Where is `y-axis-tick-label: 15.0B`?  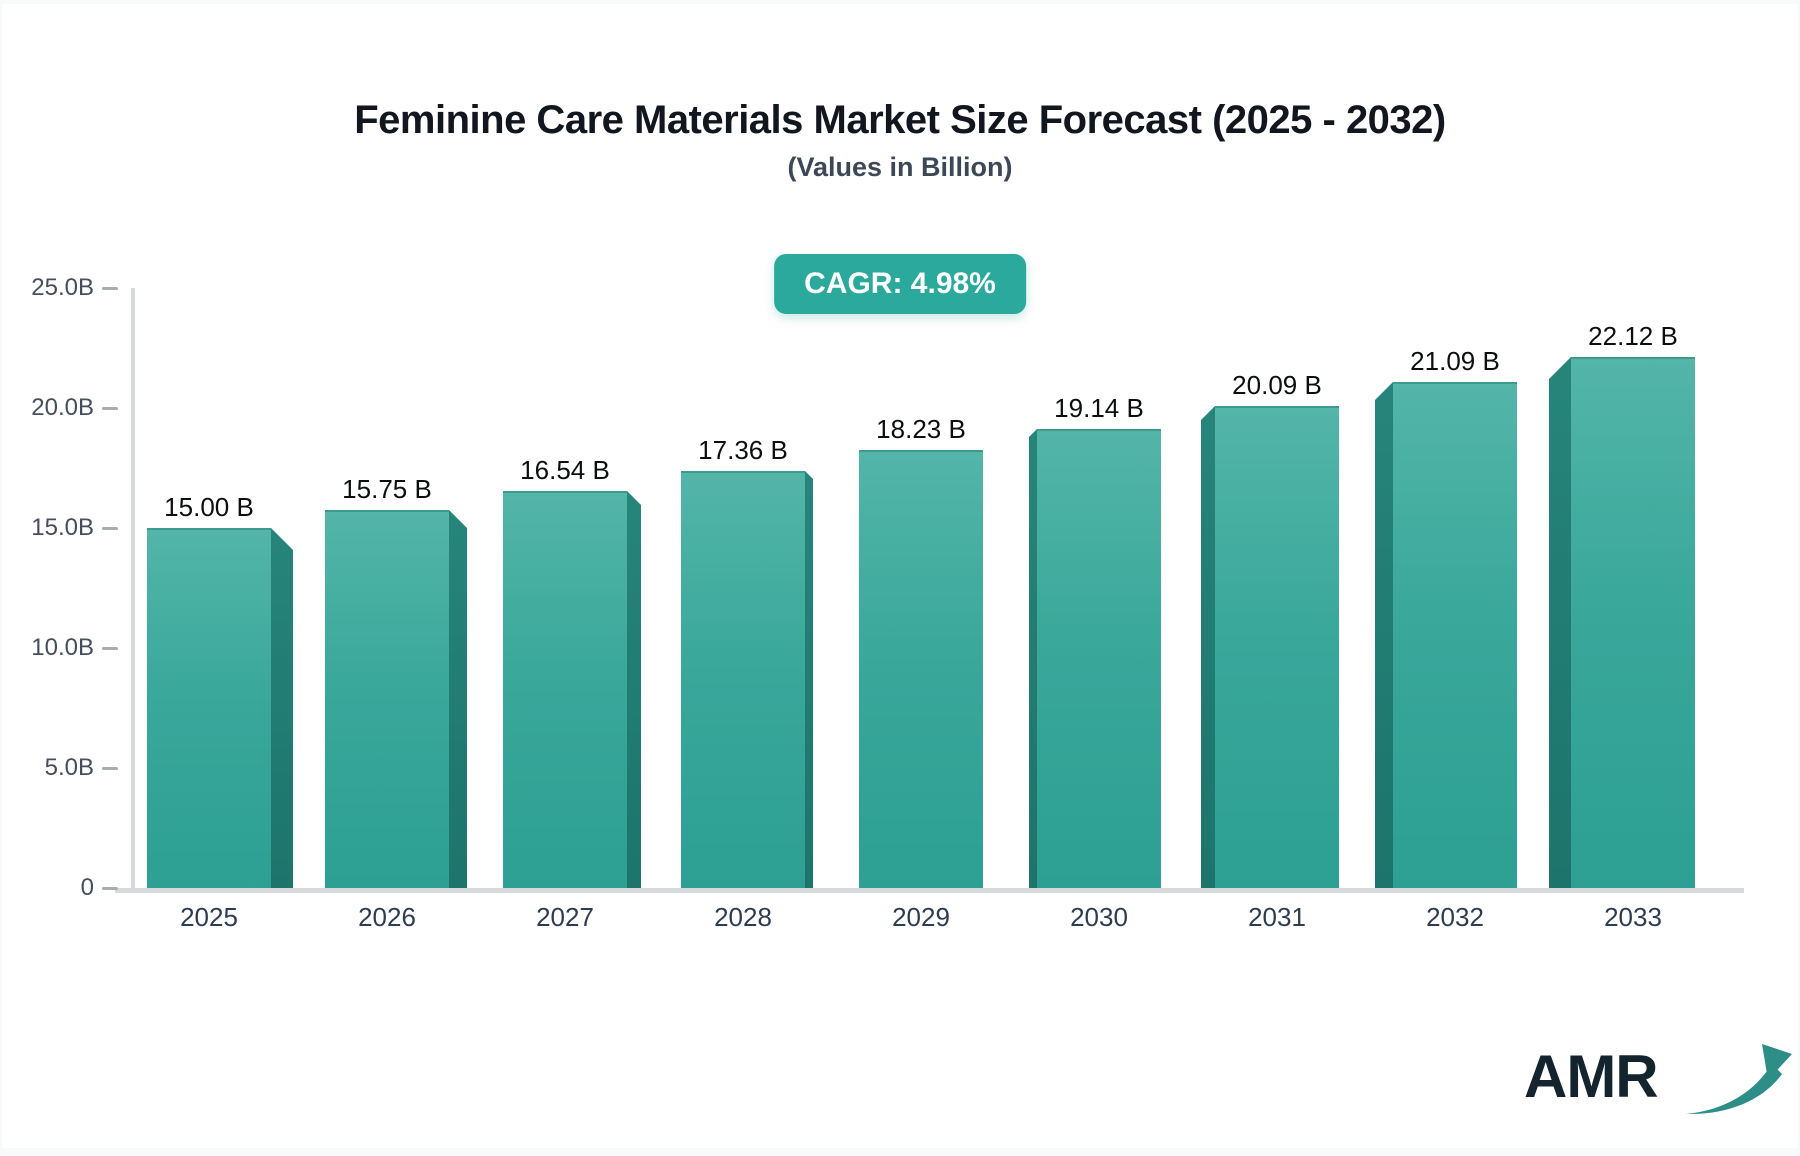 y-axis-tick-label: 15.0B is located at coordinates (62, 527).